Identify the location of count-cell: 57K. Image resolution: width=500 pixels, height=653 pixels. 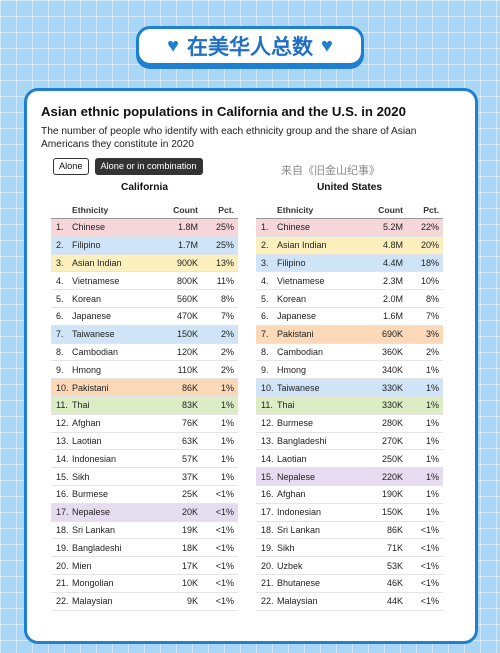
(189, 458).